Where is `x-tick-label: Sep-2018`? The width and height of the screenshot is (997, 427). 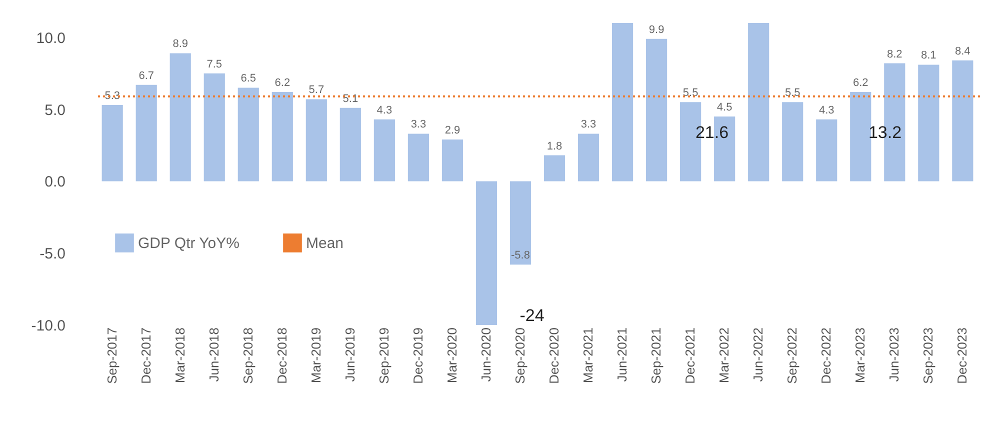 x-tick-label: Sep-2018 is located at coordinates (248, 356).